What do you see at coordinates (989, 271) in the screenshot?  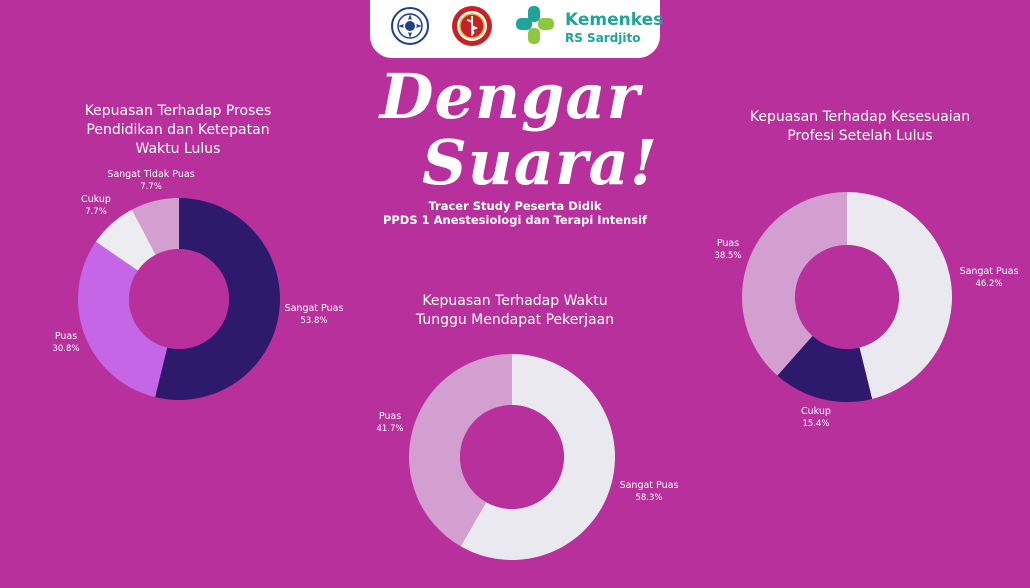 I see `chart3-label-sangat-puas: Sangat Puas` at bounding box center [989, 271].